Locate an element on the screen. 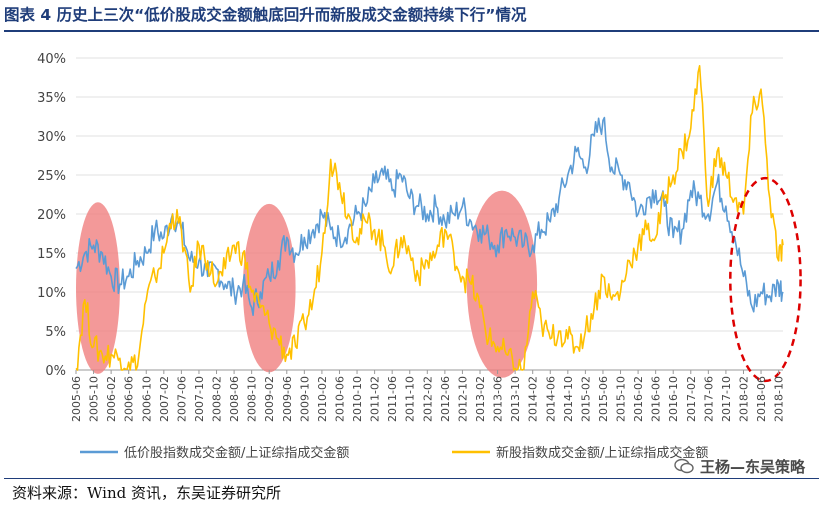 This screenshot has width=823, height=507. x-tick-label: 2015-06 is located at coordinates (603, 399).